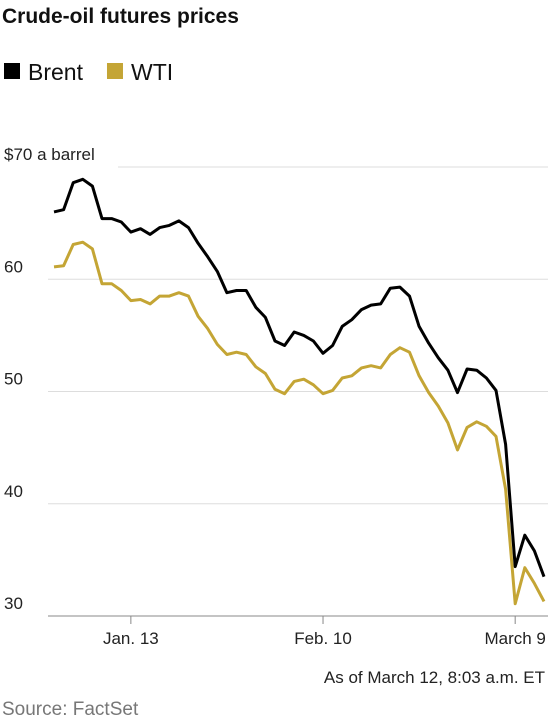 This screenshot has height=722, width=554. I want to click on x-tick-label: March 9, so click(514, 638).